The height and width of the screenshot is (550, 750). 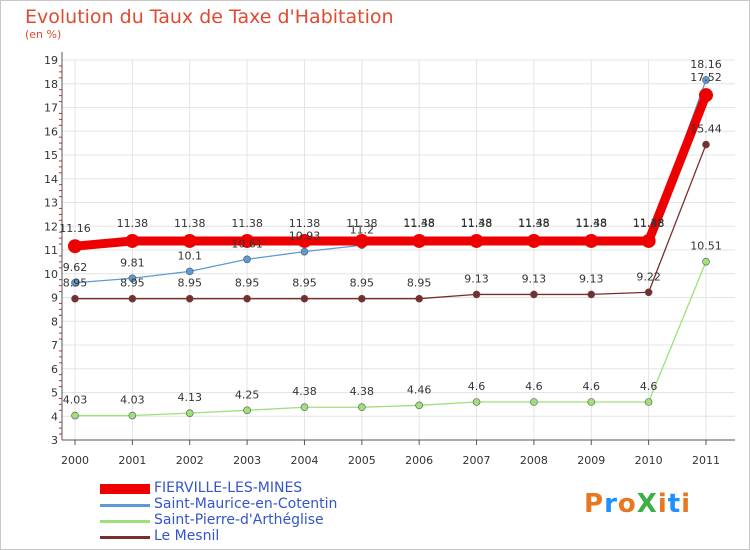 I want to click on data-label: 9.62, so click(x=75, y=267).